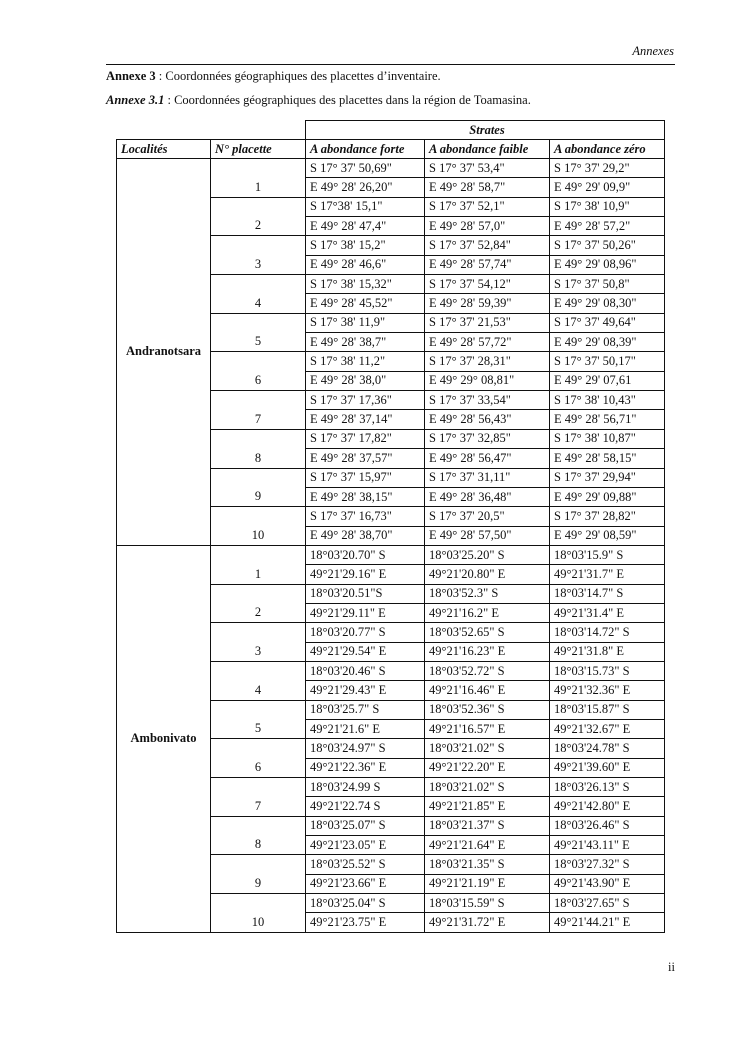  I want to click on coordinate-cell-faible: S 17° 37' 21,53", so click(487, 323).